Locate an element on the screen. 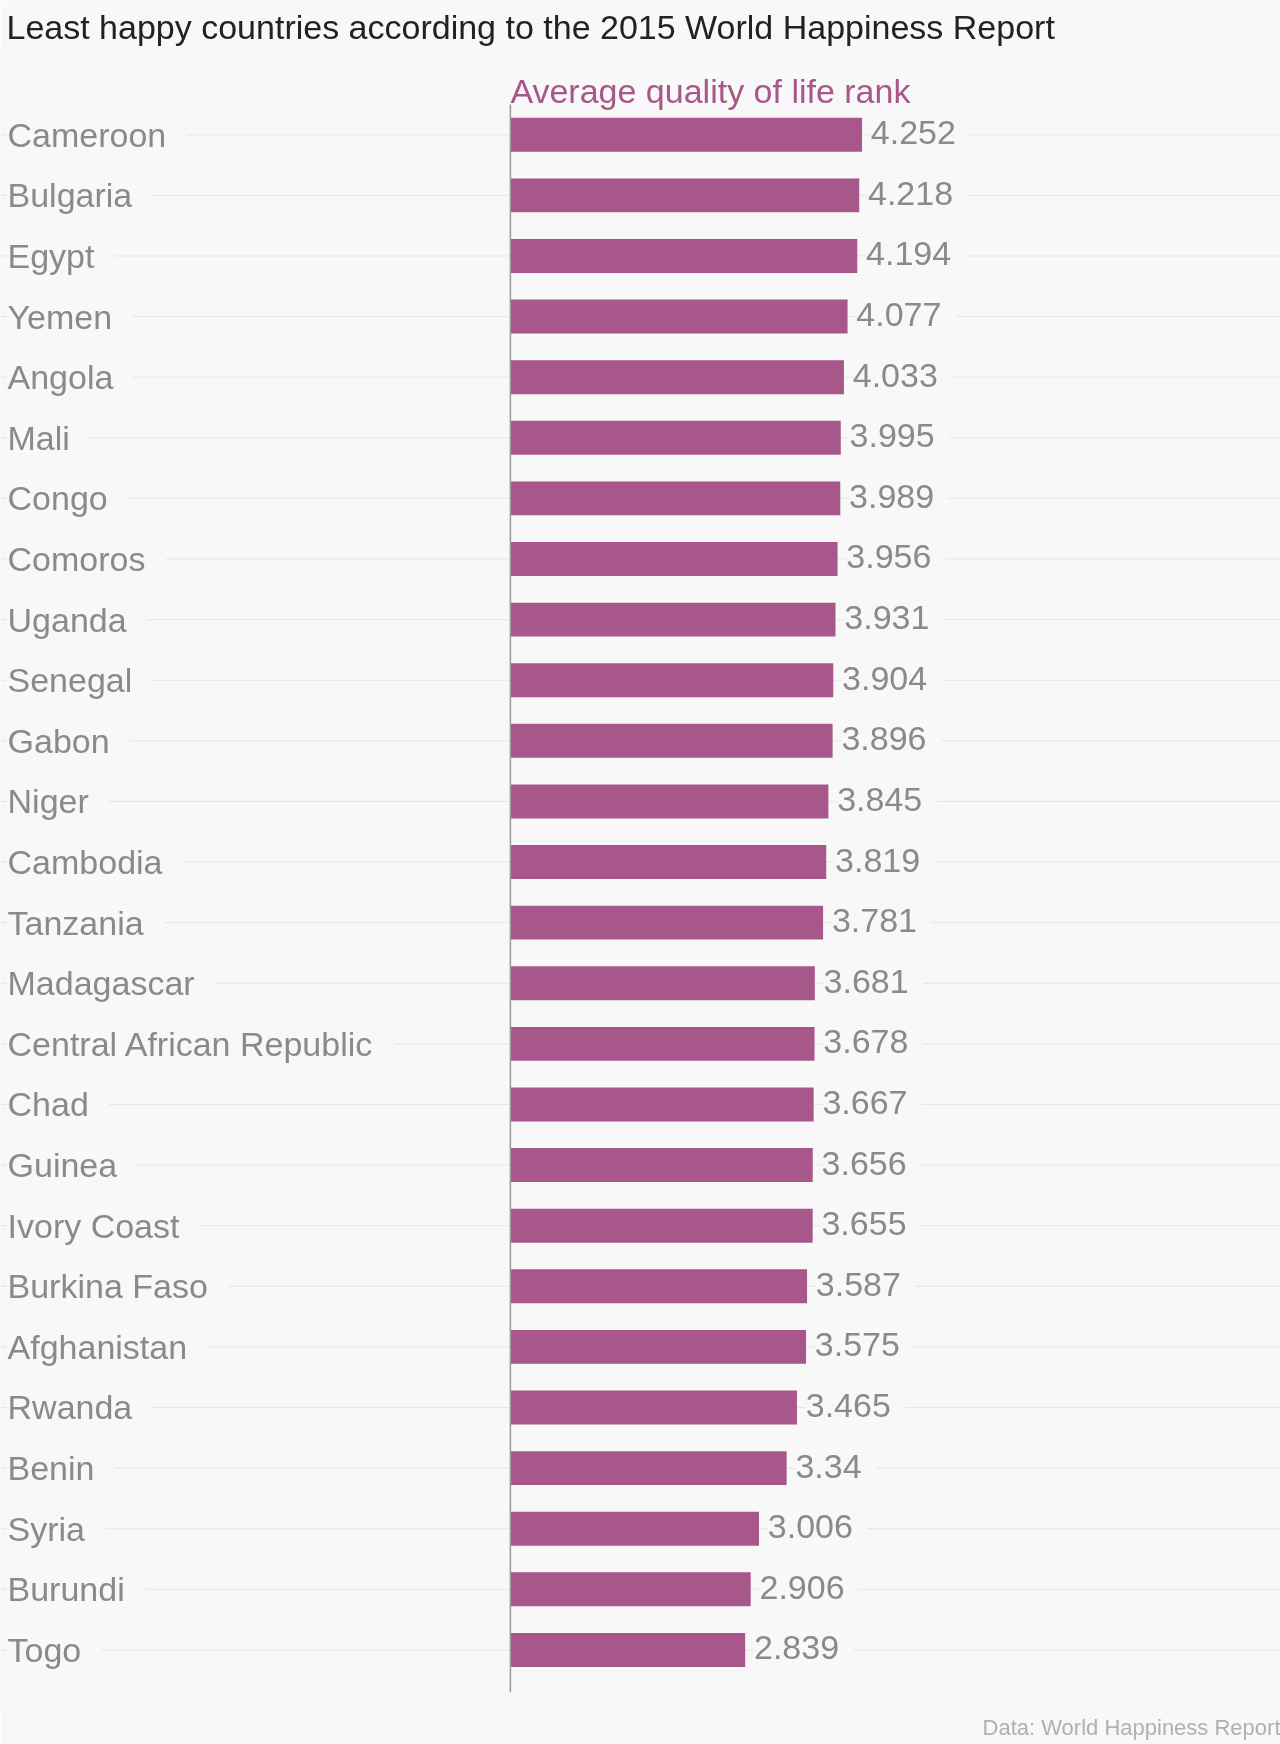 The image size is (1280, 1744). y-tick-label: Burkina Faso is located at coordinates (107, 1286).